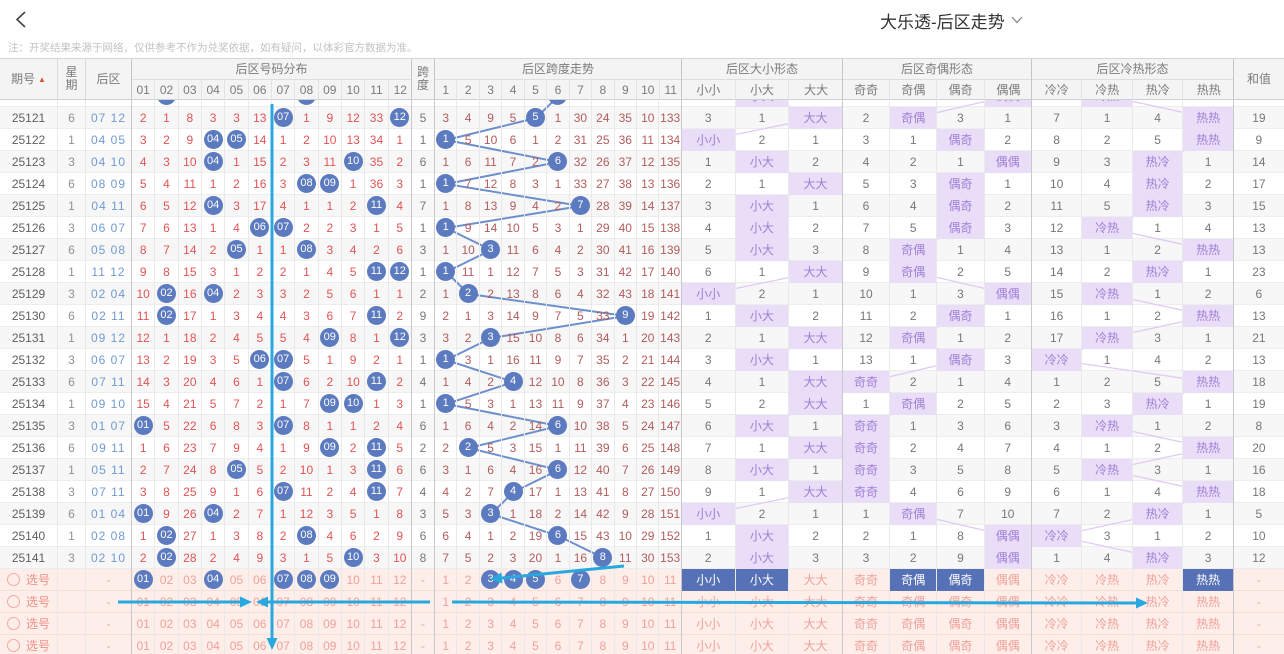 The image size is (1284, 654). Describe the element at coordinates (144, 580) in the screenshot. I see `pick-number: 01` at that location.